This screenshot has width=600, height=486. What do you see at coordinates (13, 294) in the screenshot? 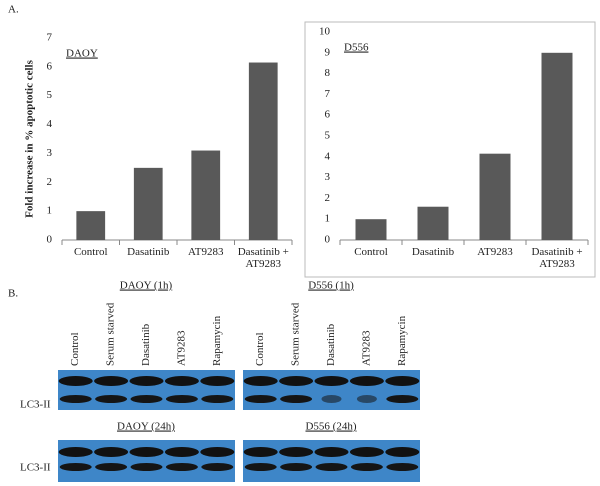
I see `panel-label: B.` at bounding box center [13, 294].